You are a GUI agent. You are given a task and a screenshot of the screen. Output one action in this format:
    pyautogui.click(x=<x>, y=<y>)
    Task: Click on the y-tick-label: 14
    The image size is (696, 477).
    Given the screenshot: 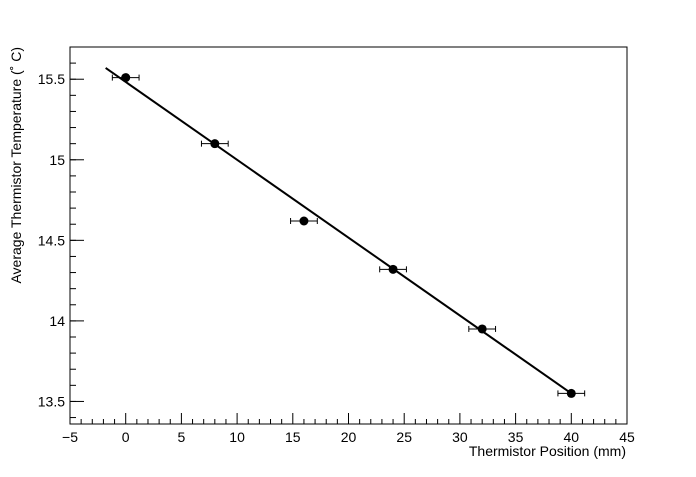 What is the action you would take?
    pyautogui.click(x=57, y=321)
    